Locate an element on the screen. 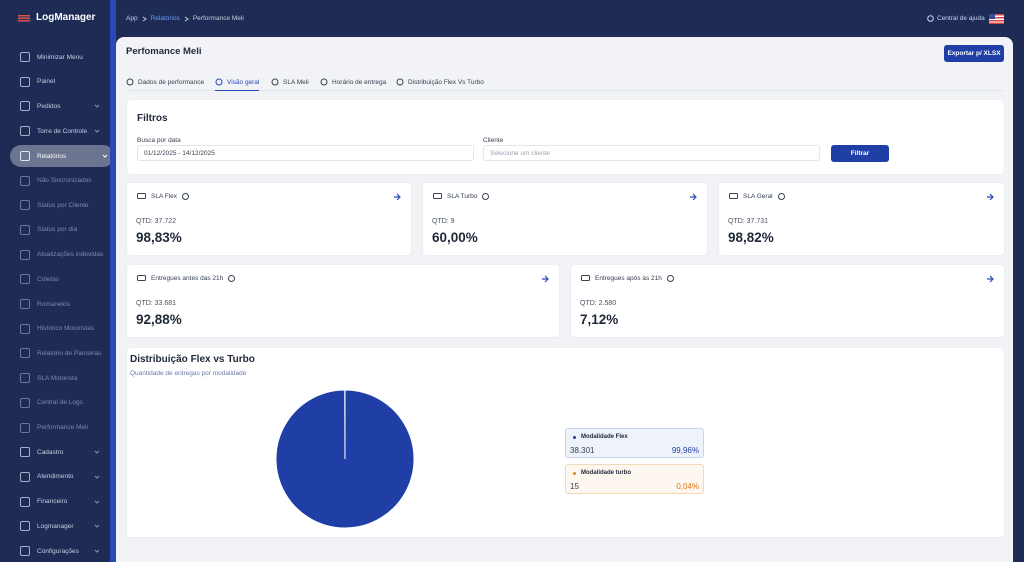 This screenshot has width=1024, height=562. menu-item: Cadastro is located at coordinates (63, 452).